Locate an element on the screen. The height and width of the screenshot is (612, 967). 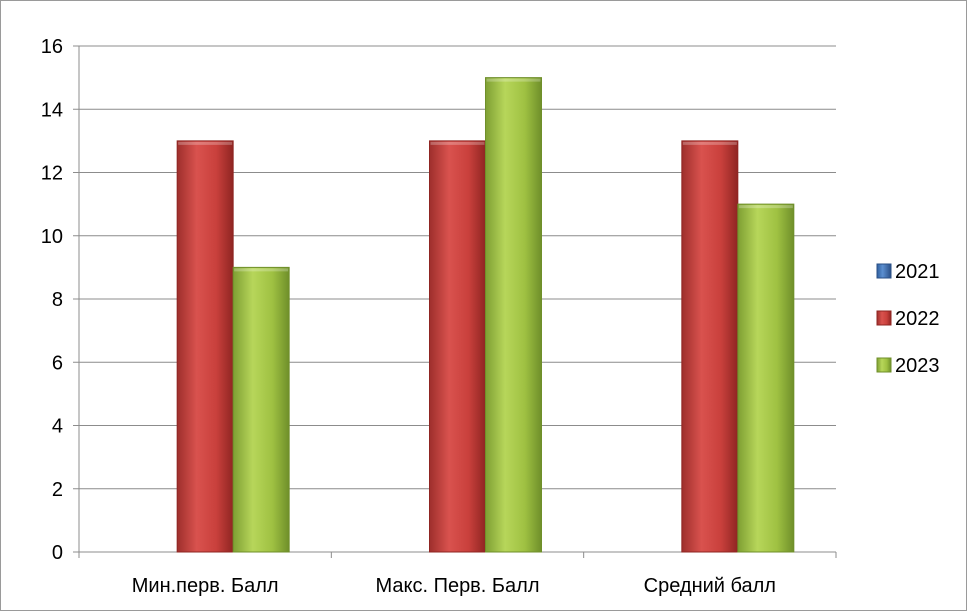
legend-label: 2023 is located at coordinates (917, 366).